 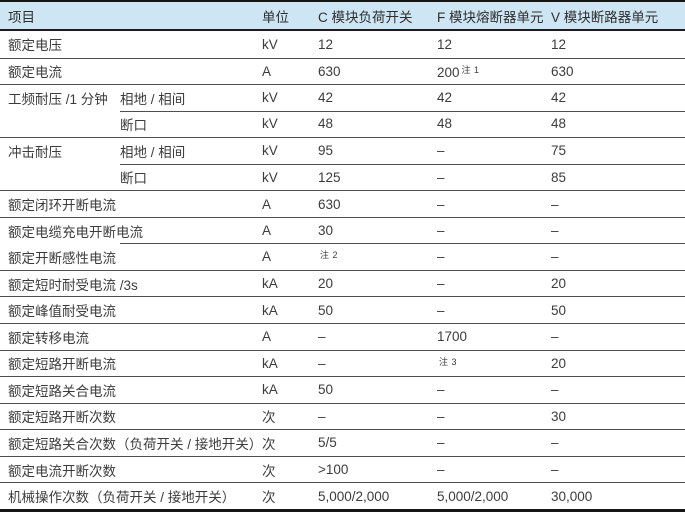 I want to click on table-row: 断口 kV 125 – 85, so click(x=342, y=177).